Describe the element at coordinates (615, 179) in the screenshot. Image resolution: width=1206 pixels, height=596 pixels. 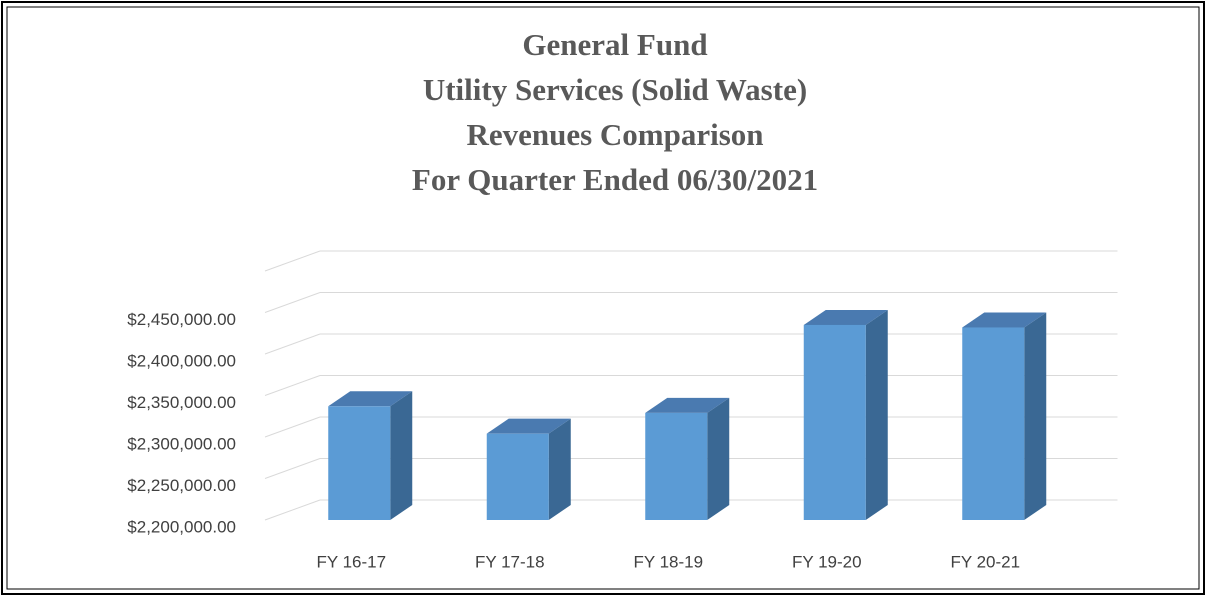
I see `chart-title: For Quarter Ended 06/30/2021` at that location.